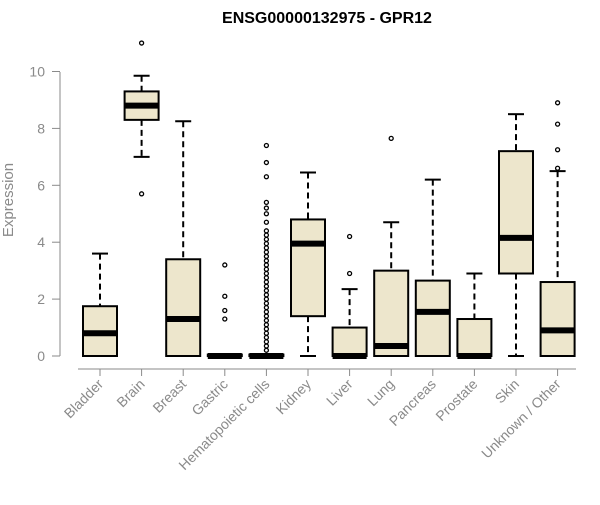  What do you see at coordinates (557, 228) in the screenshot?
I see `box-unknown-other` at bounding box center [557, 228].